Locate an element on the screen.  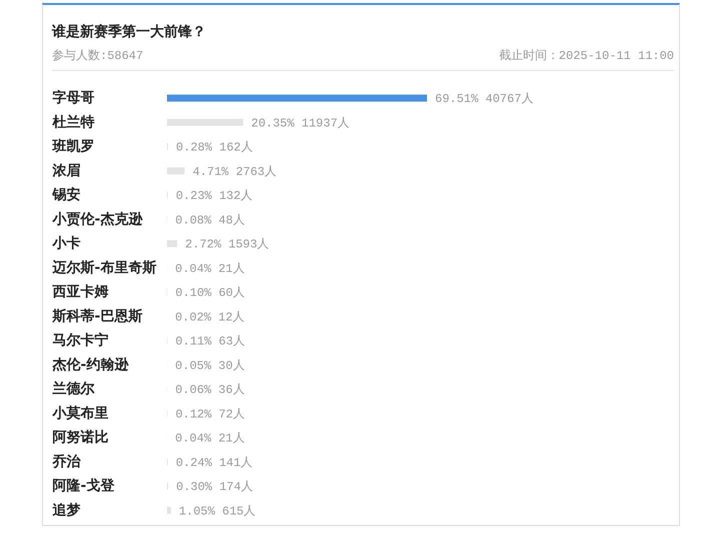
data-label: 0.08% 48人 is located at coordinates (210, 220).